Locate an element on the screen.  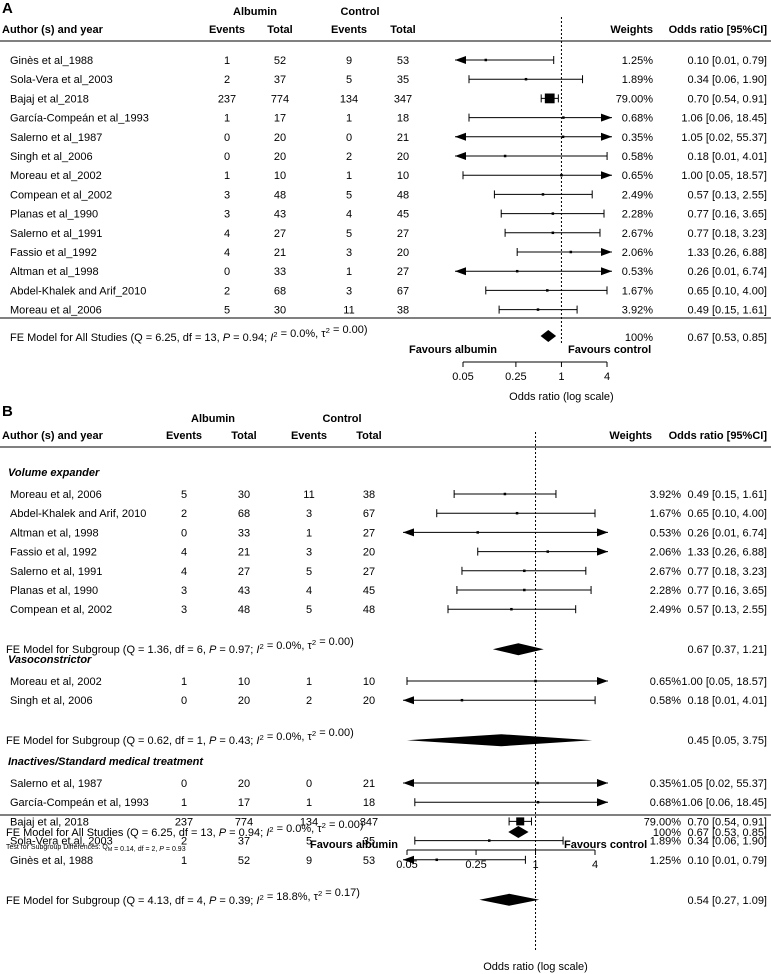
point-estimate-a1 is located at coordinates (526, 79).